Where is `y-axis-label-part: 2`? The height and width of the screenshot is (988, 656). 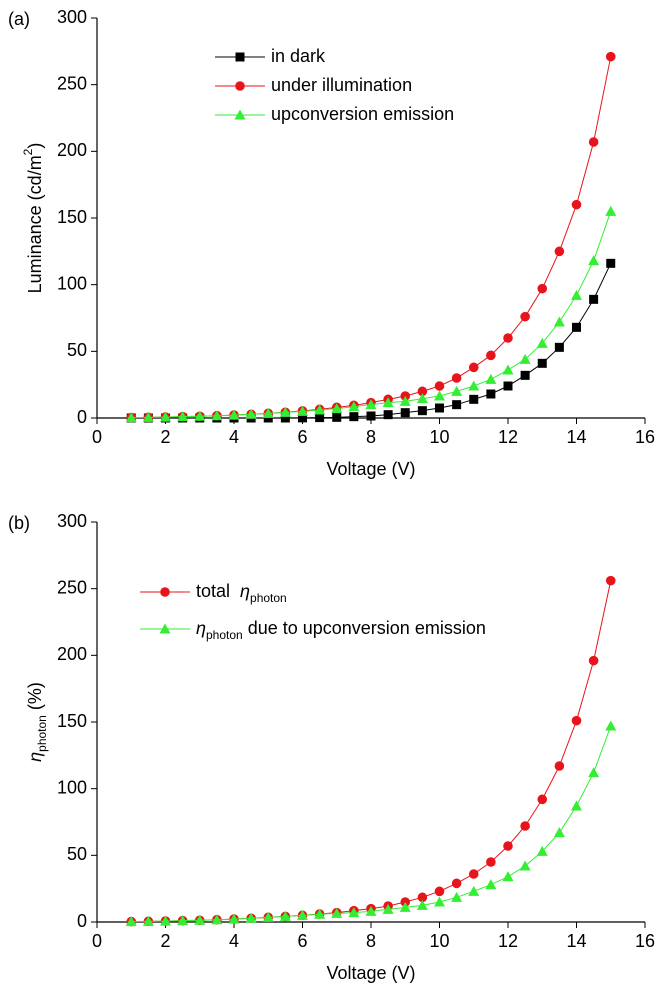
y-axis-label-part: 2 is located at coordinates (28, 151).